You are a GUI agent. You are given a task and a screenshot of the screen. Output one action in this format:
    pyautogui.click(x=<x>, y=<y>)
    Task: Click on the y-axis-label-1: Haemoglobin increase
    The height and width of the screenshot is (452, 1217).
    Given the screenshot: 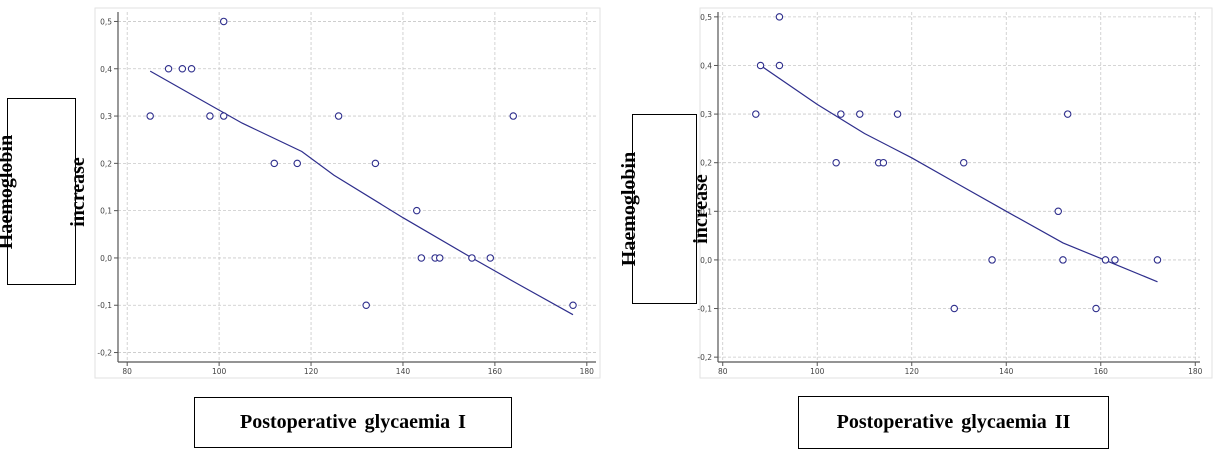 What is the action you would take?
    pyautogui.click(x=69, y=191)
    